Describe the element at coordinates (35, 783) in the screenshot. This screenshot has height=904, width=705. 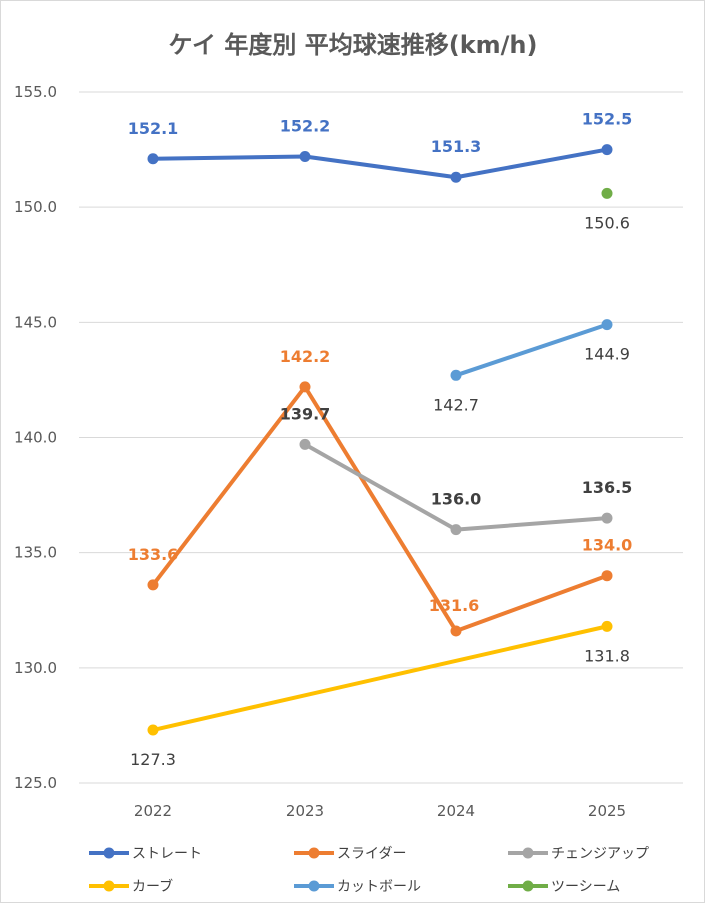
I see `y-tick-label: 125.0` at that location.